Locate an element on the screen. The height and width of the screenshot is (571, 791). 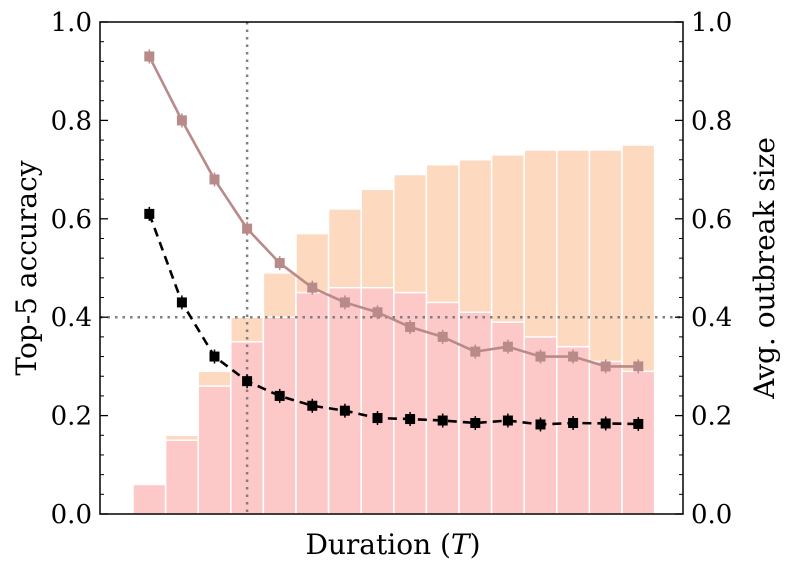
right-tick-label: 0.4 is located at coordinates (711, 318).